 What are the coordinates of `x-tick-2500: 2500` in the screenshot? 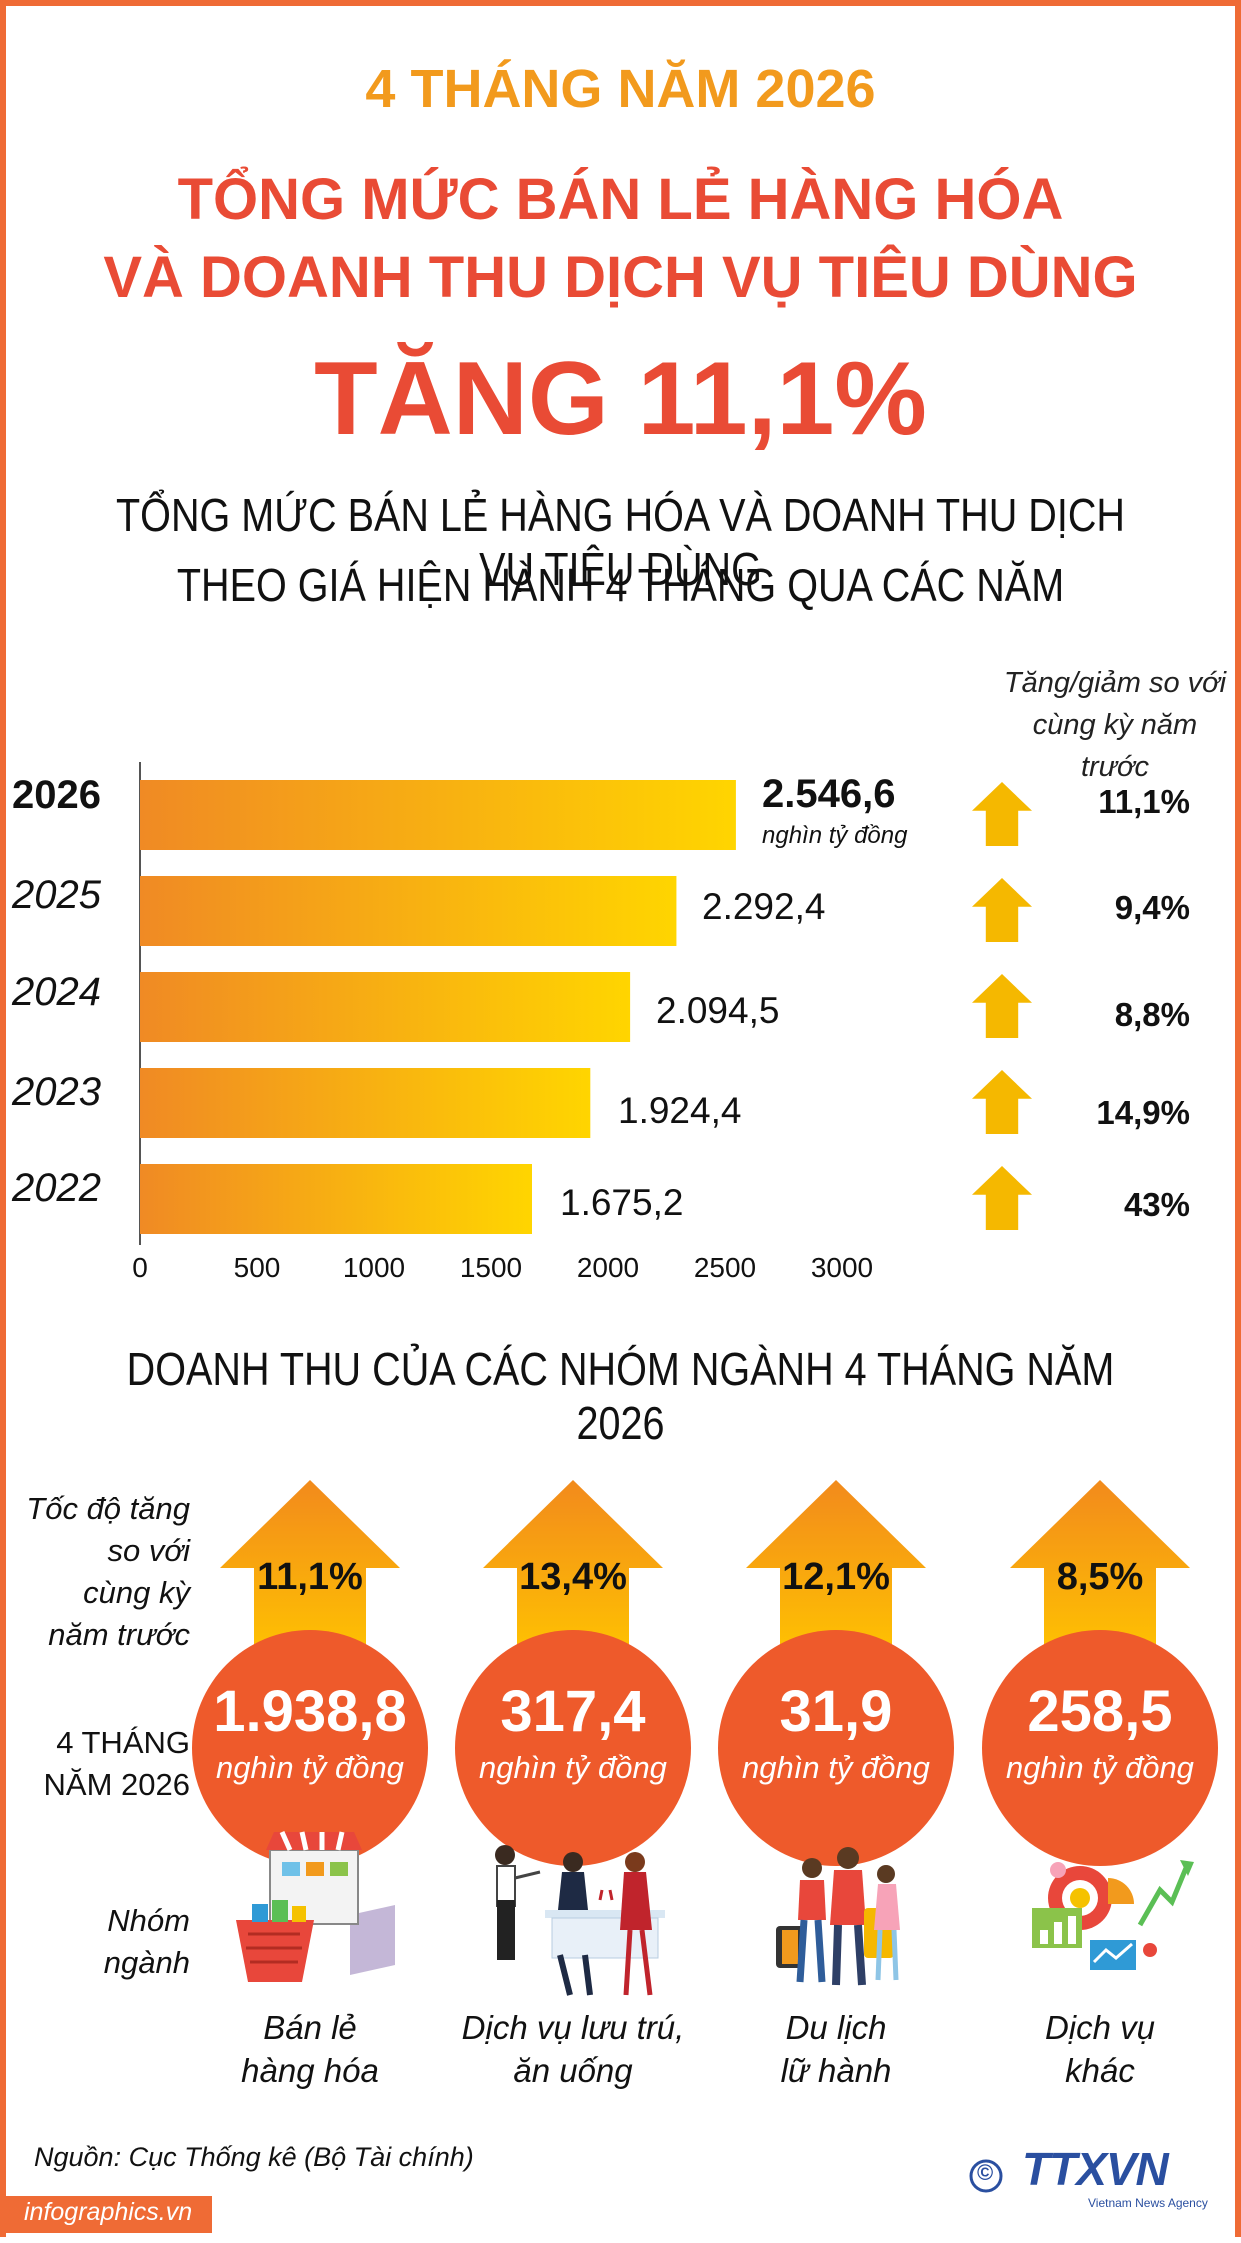 It's located at (725, 1267).